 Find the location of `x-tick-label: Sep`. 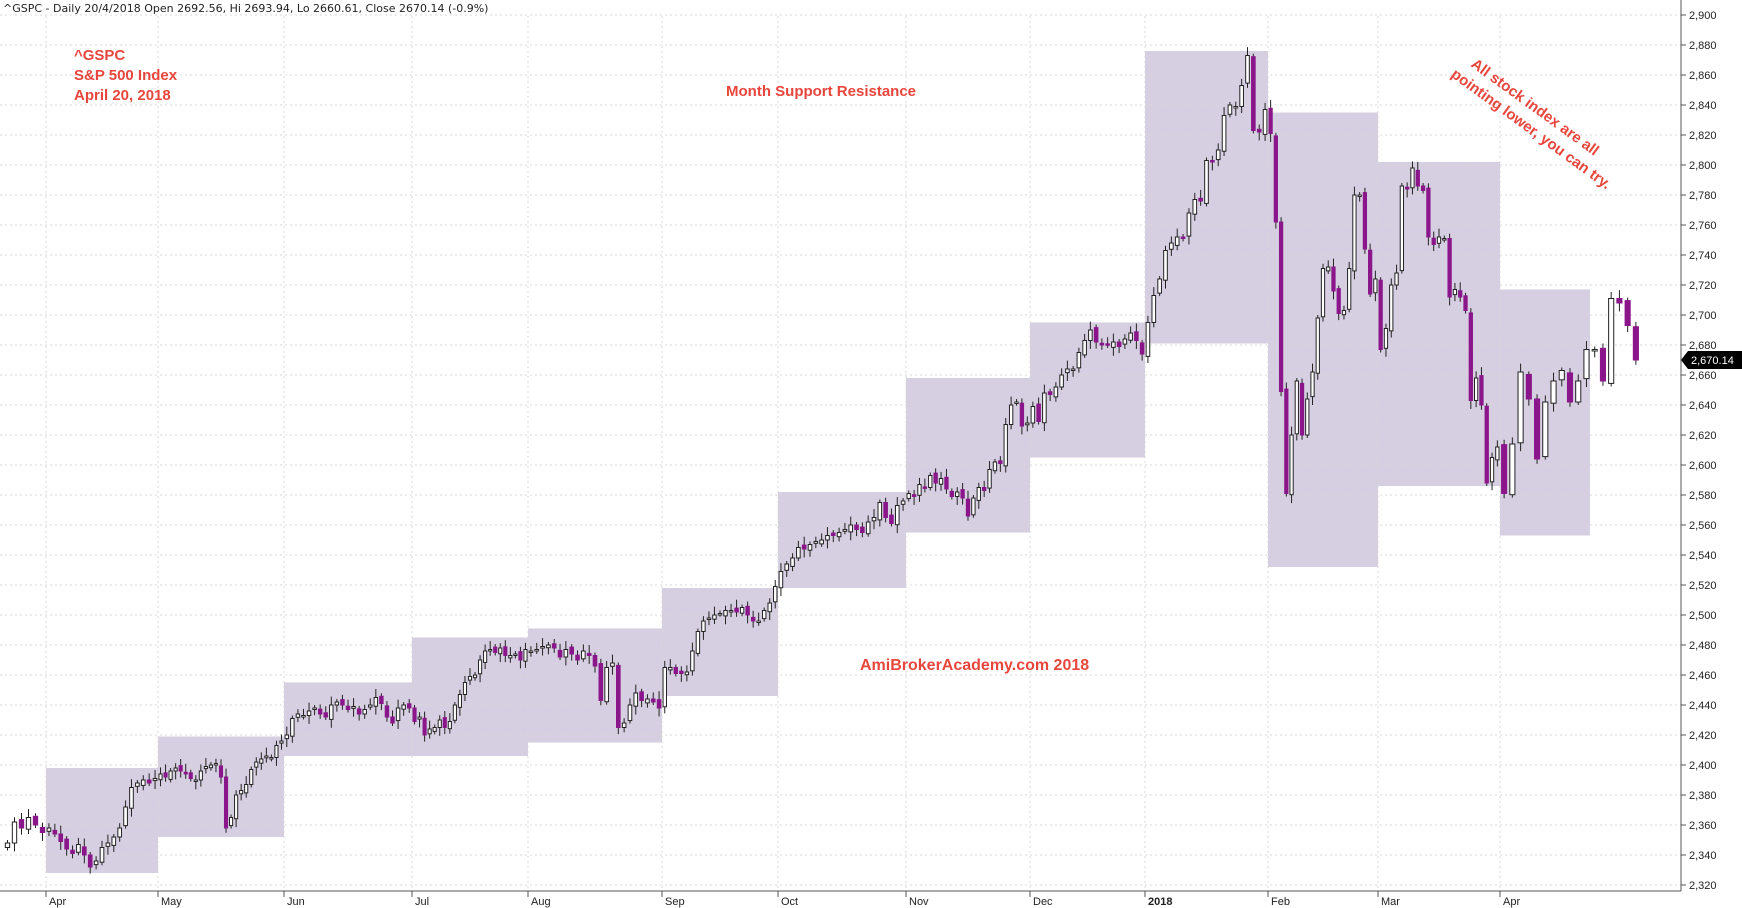

x-tick-label: Sep is located at coordinates (675, 902).